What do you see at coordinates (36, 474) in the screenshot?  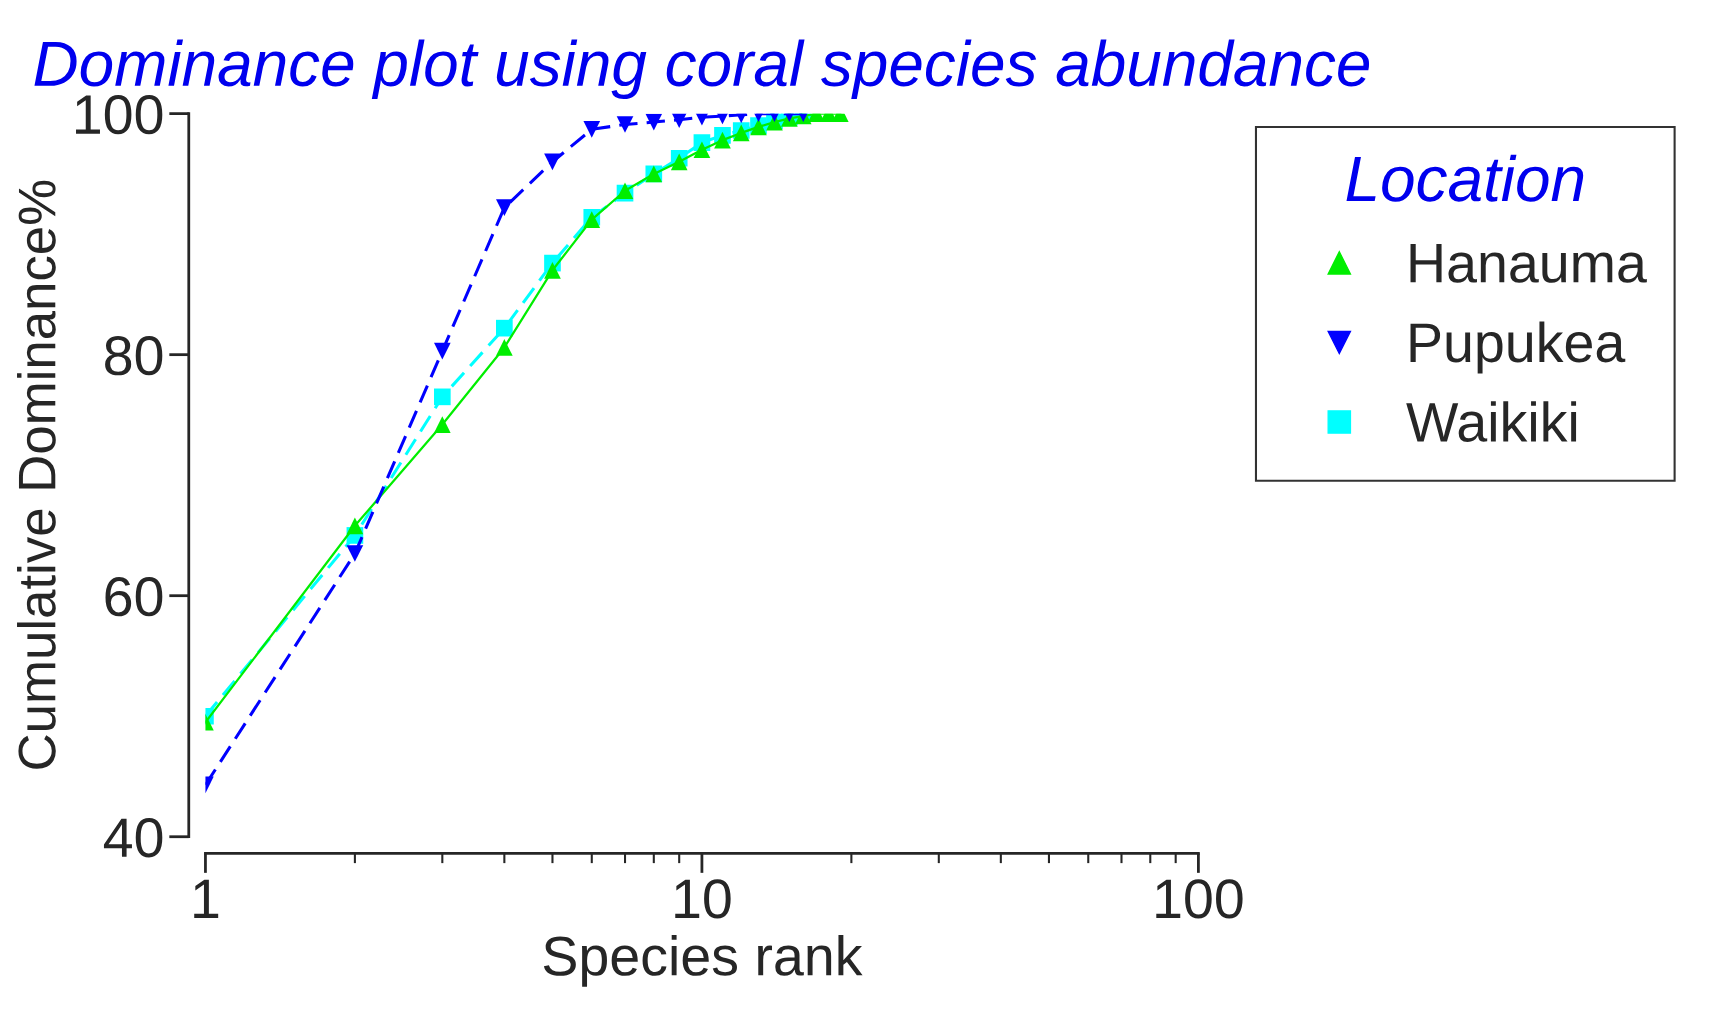 I see `y-axis-title: Cumulative Dominance%` at bounding box center [36, 474].